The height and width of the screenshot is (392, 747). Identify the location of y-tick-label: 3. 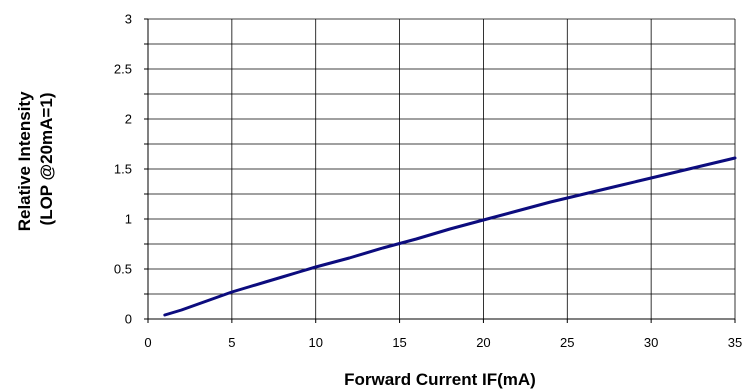
(128, 19).